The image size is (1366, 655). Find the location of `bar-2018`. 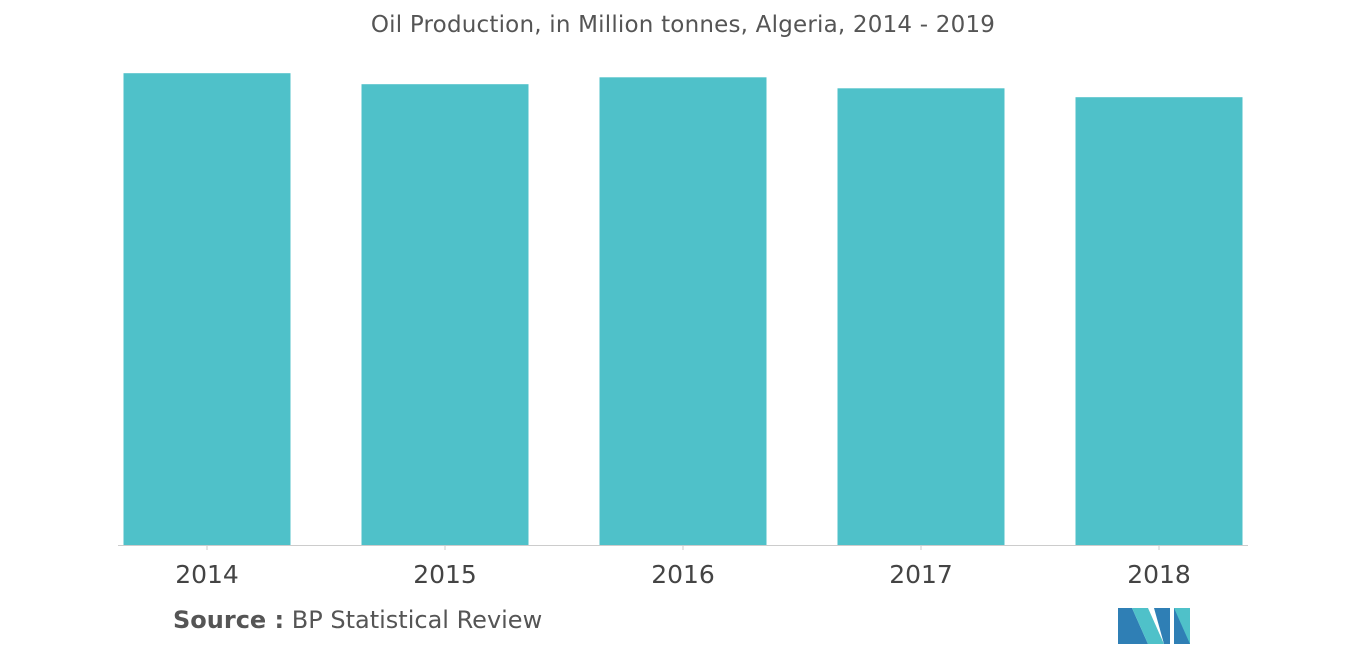

bar-2018 is located at coordinates (1159, 321).